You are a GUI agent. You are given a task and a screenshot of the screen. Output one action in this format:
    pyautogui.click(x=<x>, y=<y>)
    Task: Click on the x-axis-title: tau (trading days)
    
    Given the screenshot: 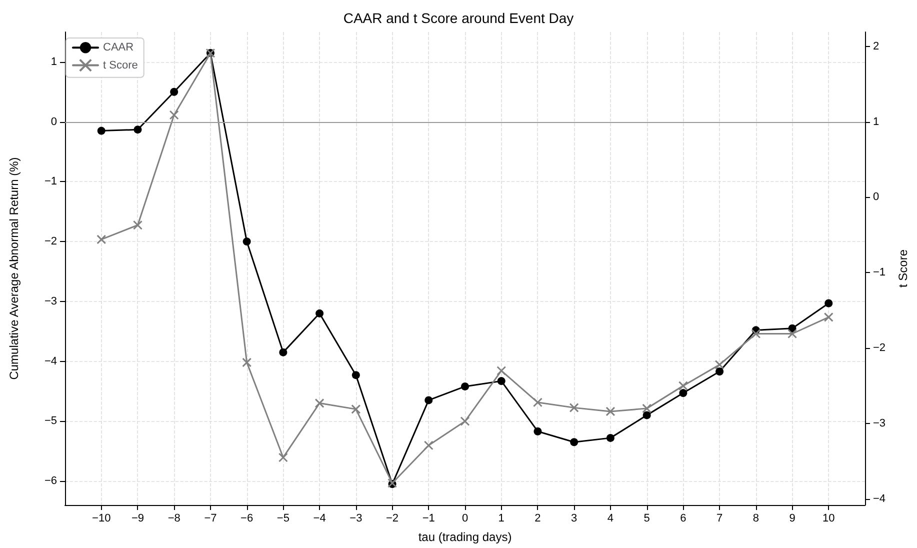 What is the action you would take?
    pyautogui.click(x=465, y=537)
    